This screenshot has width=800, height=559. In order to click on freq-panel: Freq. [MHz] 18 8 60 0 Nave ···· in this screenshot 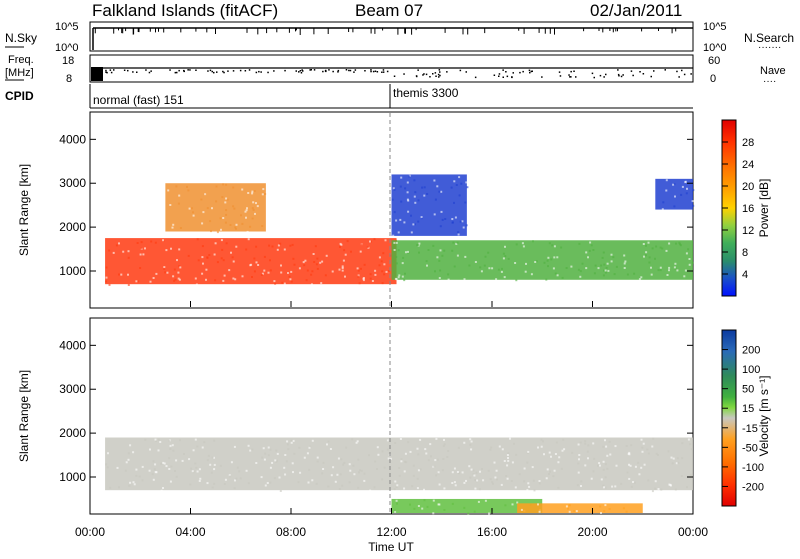, I will do `click(395, 70)`.